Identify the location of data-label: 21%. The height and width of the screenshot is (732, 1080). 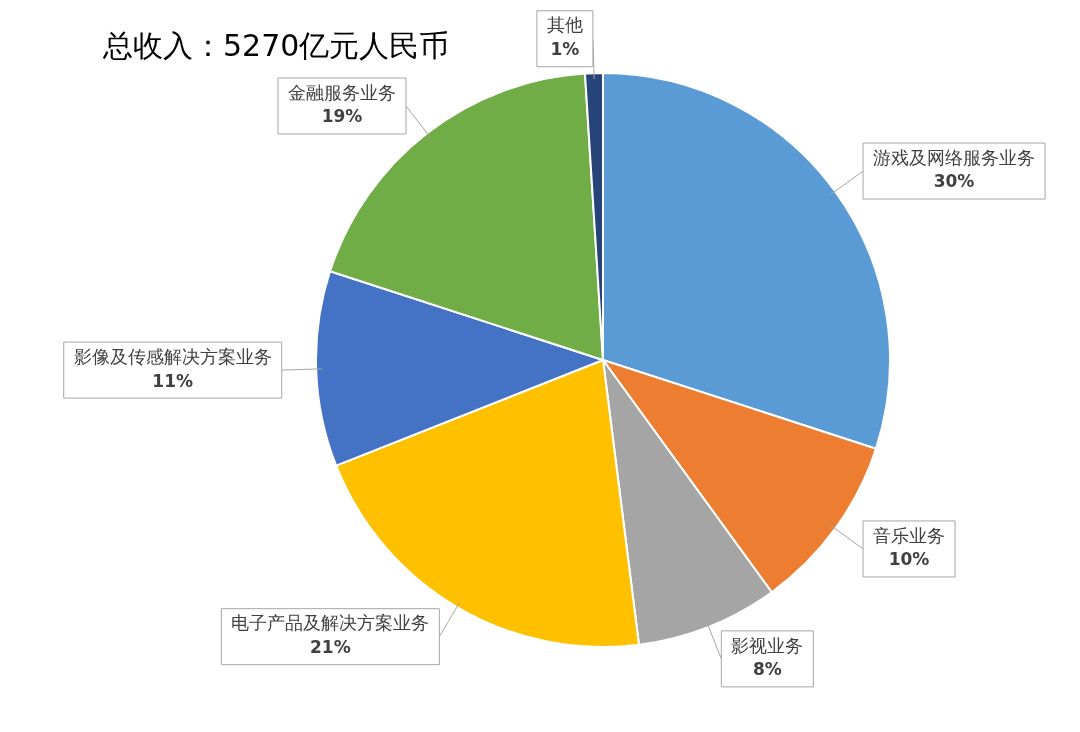
(330, 647).